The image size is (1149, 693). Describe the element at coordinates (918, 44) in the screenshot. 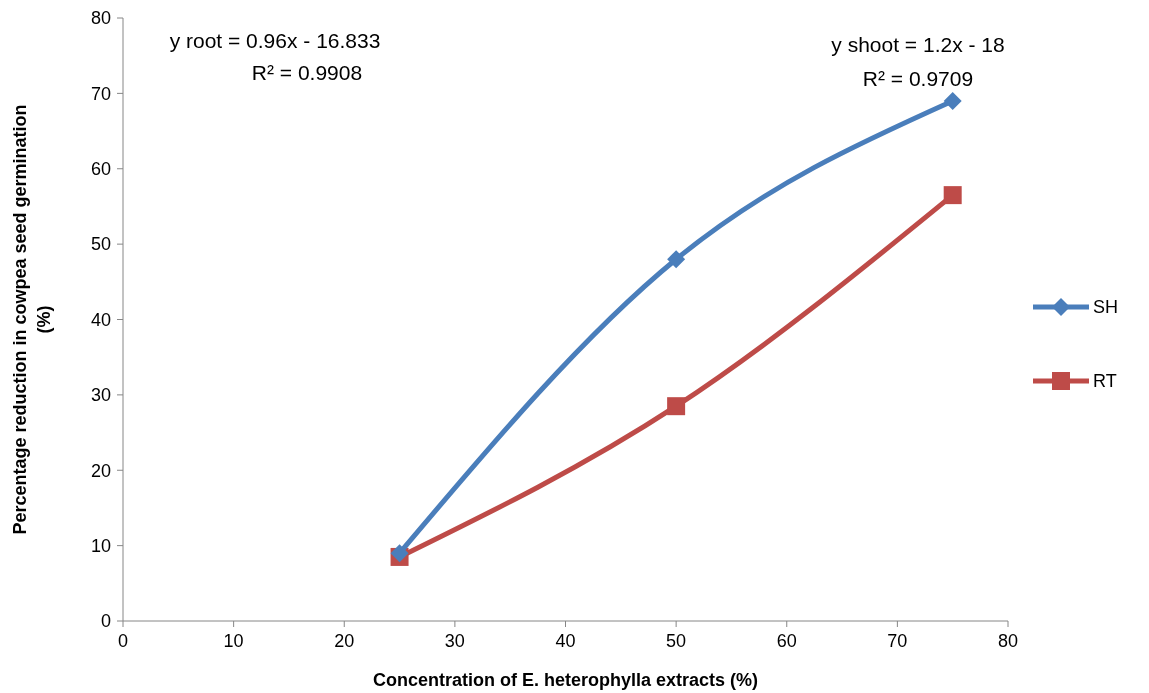

I see `annotation: y shoot = 1.2x - 18` at that location.